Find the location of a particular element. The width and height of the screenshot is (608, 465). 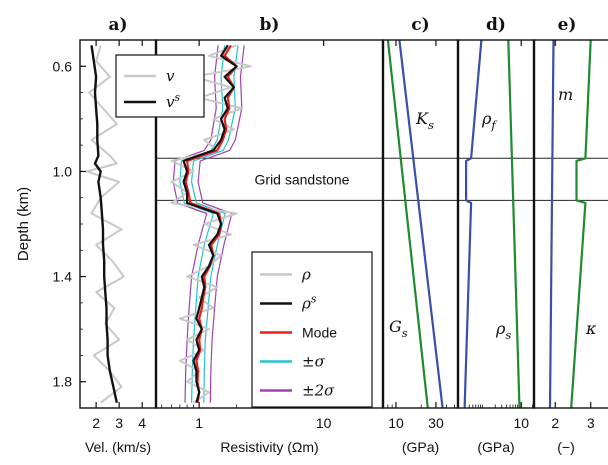

x-tick-label: 1 is located at coordinates (199, 423).